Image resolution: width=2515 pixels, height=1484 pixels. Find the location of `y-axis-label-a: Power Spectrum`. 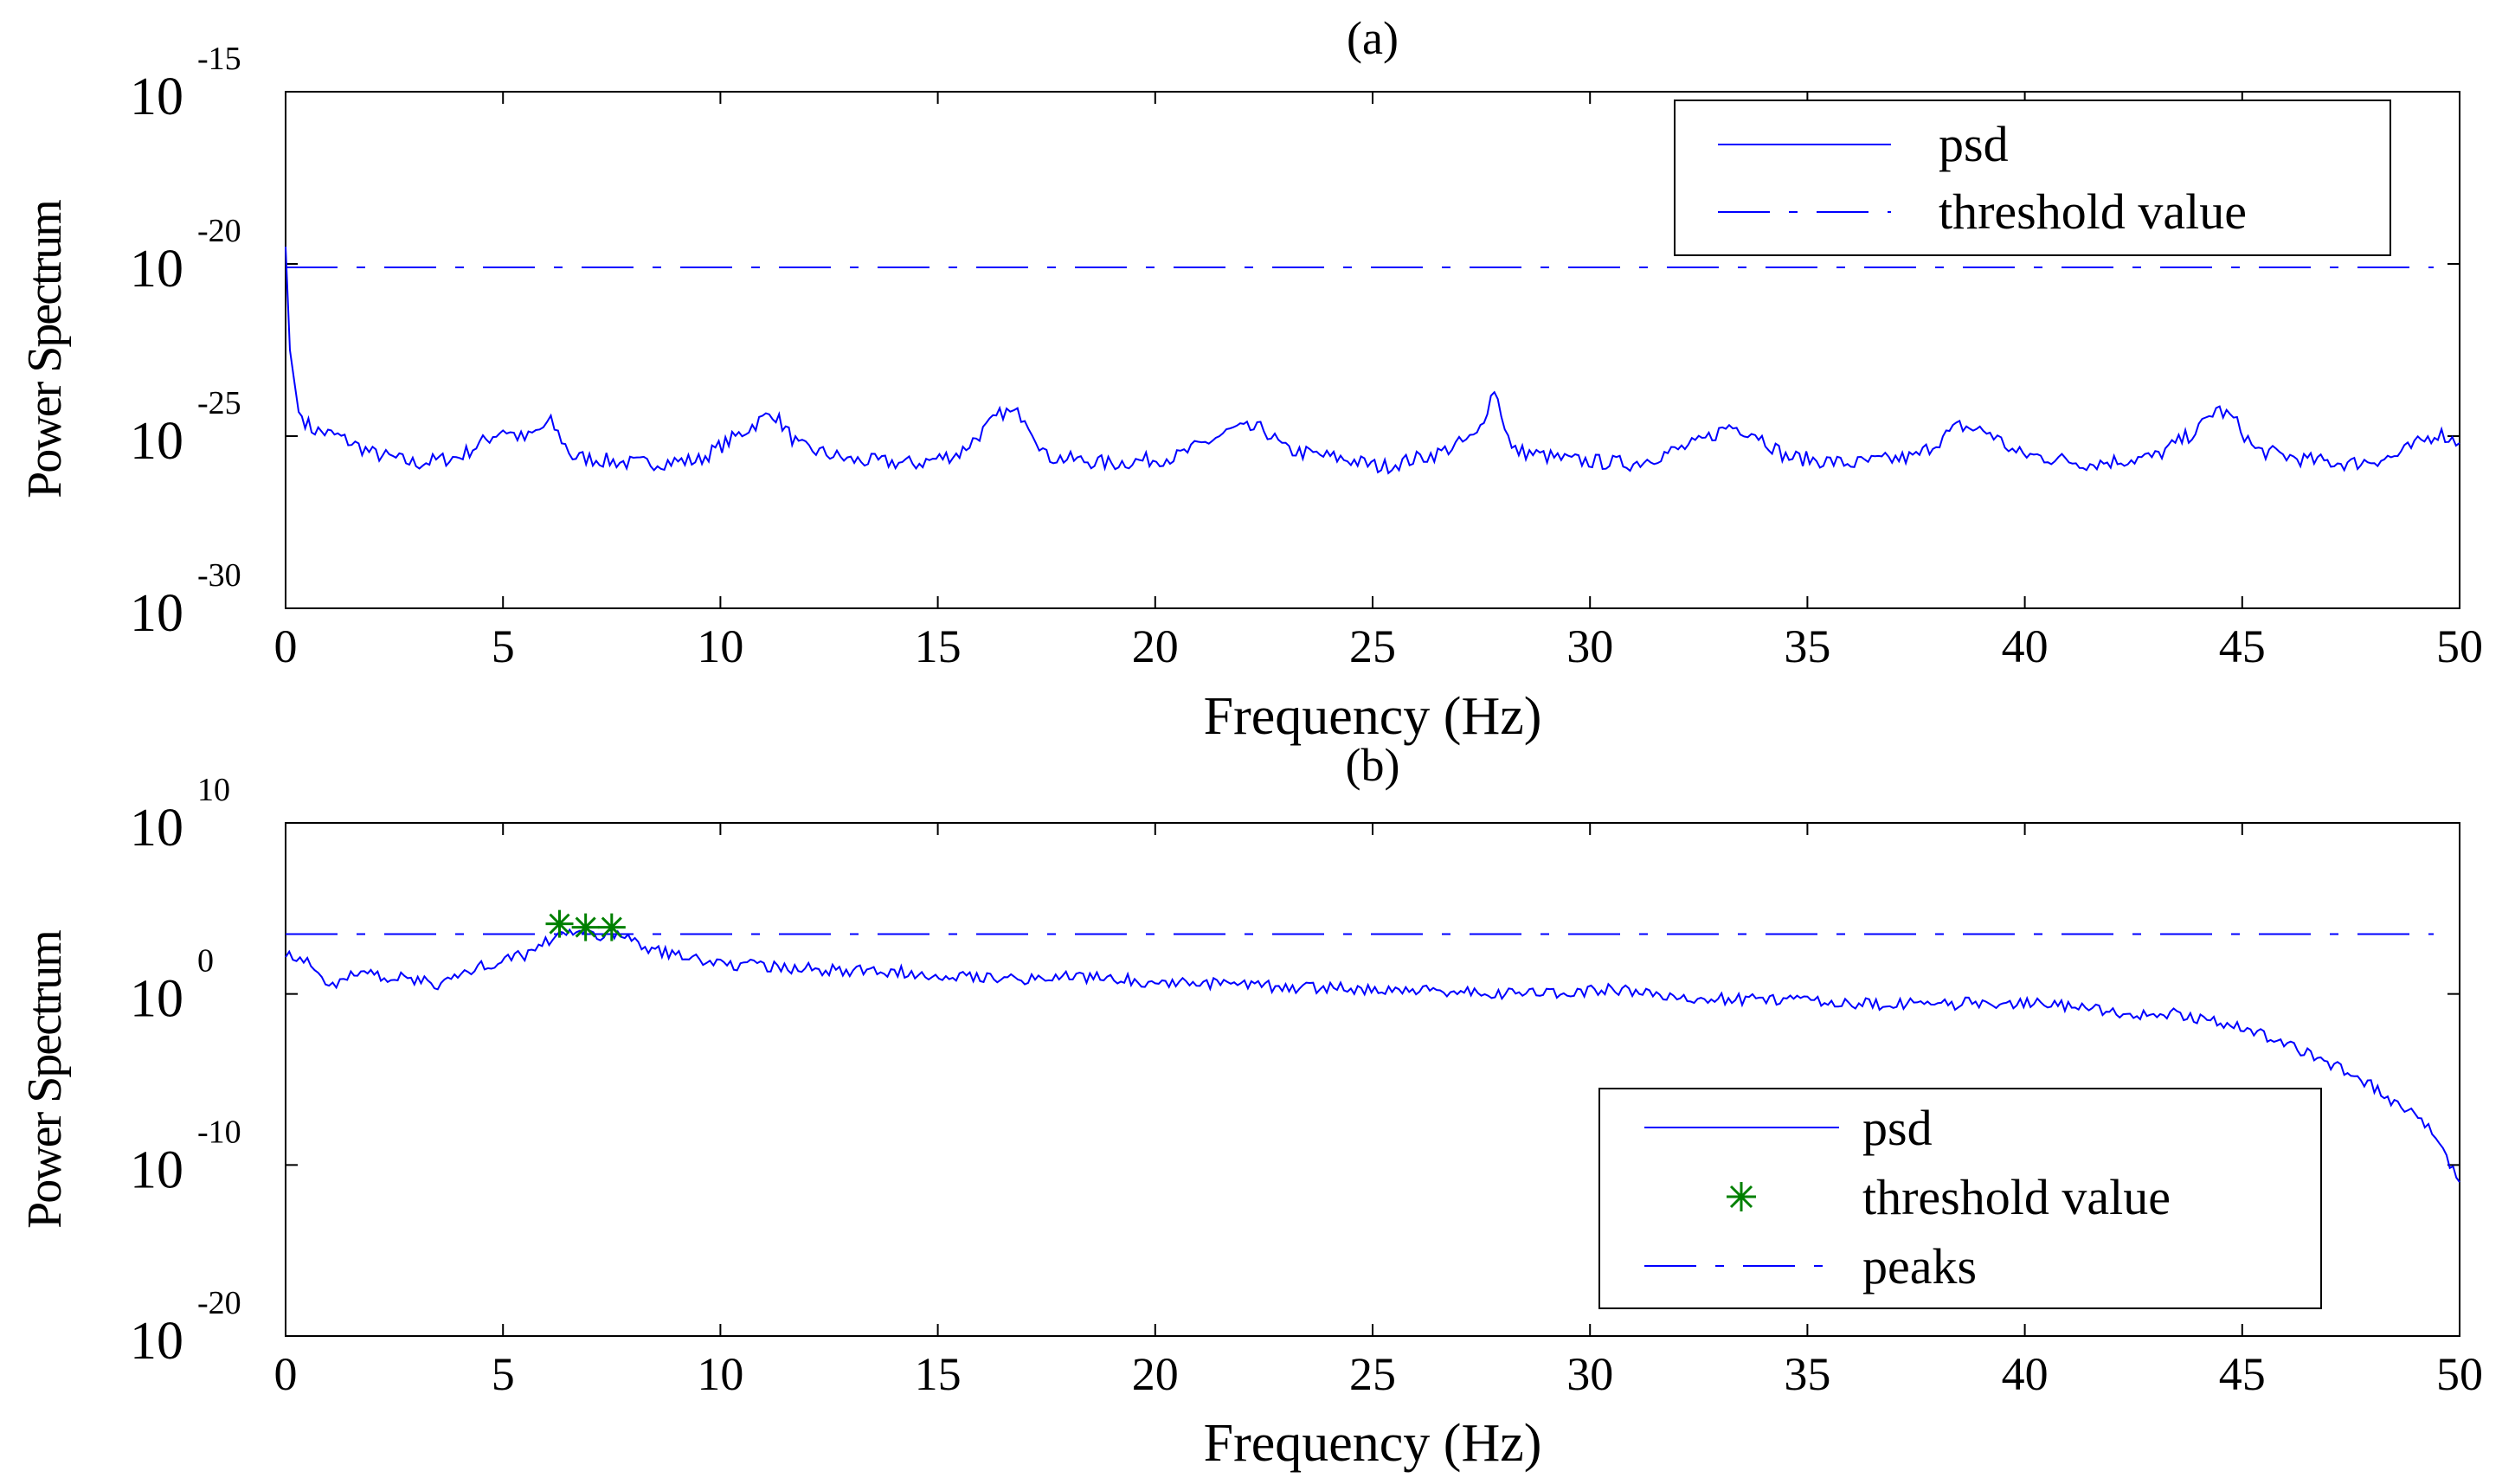

y-axis-label-a: Power Spectrum is located at coordinates (45, 349).